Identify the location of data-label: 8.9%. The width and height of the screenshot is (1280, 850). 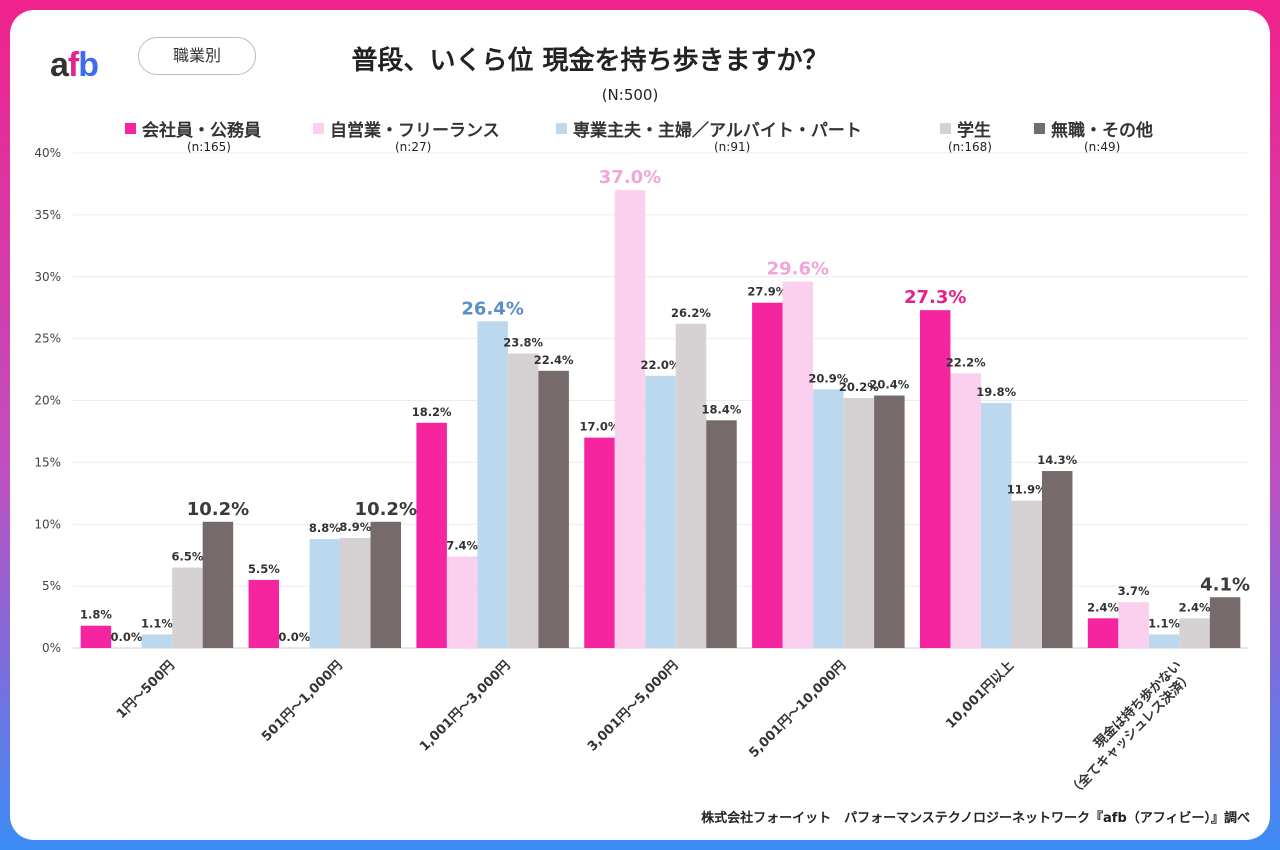
(355, 527).